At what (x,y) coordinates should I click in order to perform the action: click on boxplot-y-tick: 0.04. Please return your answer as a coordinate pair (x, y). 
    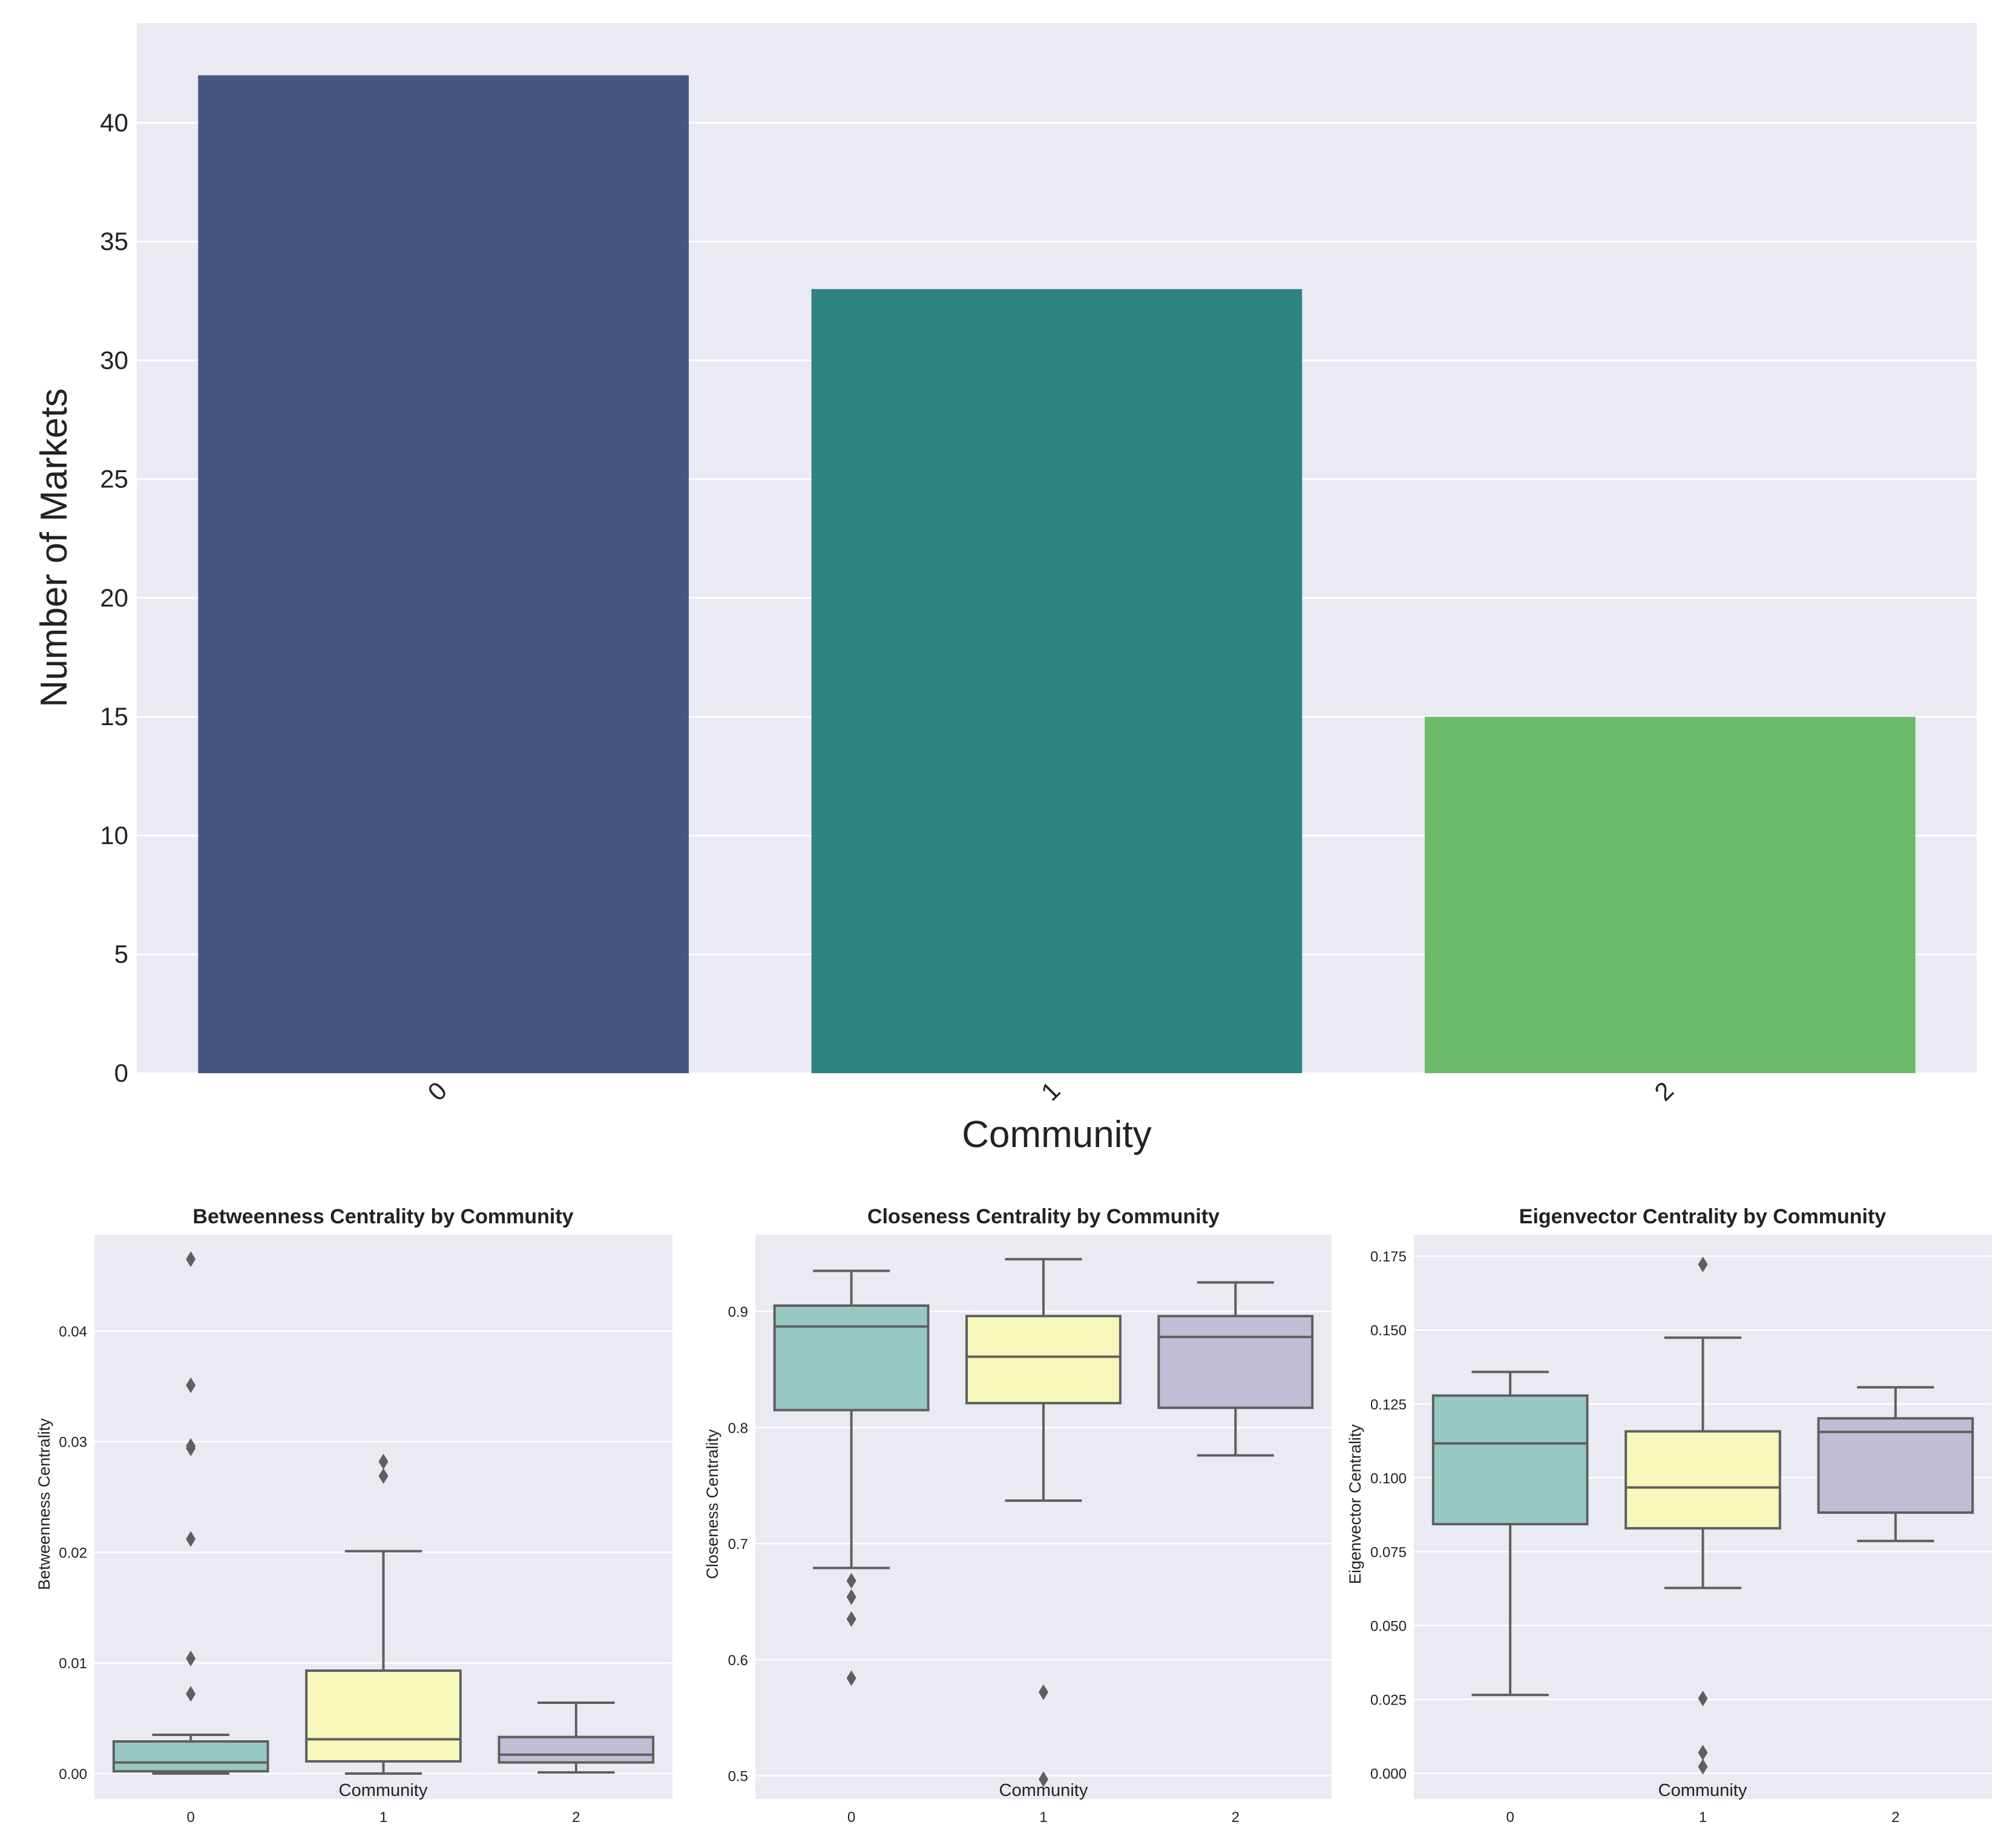
    Looking at the image, I should click on (73, 1332).